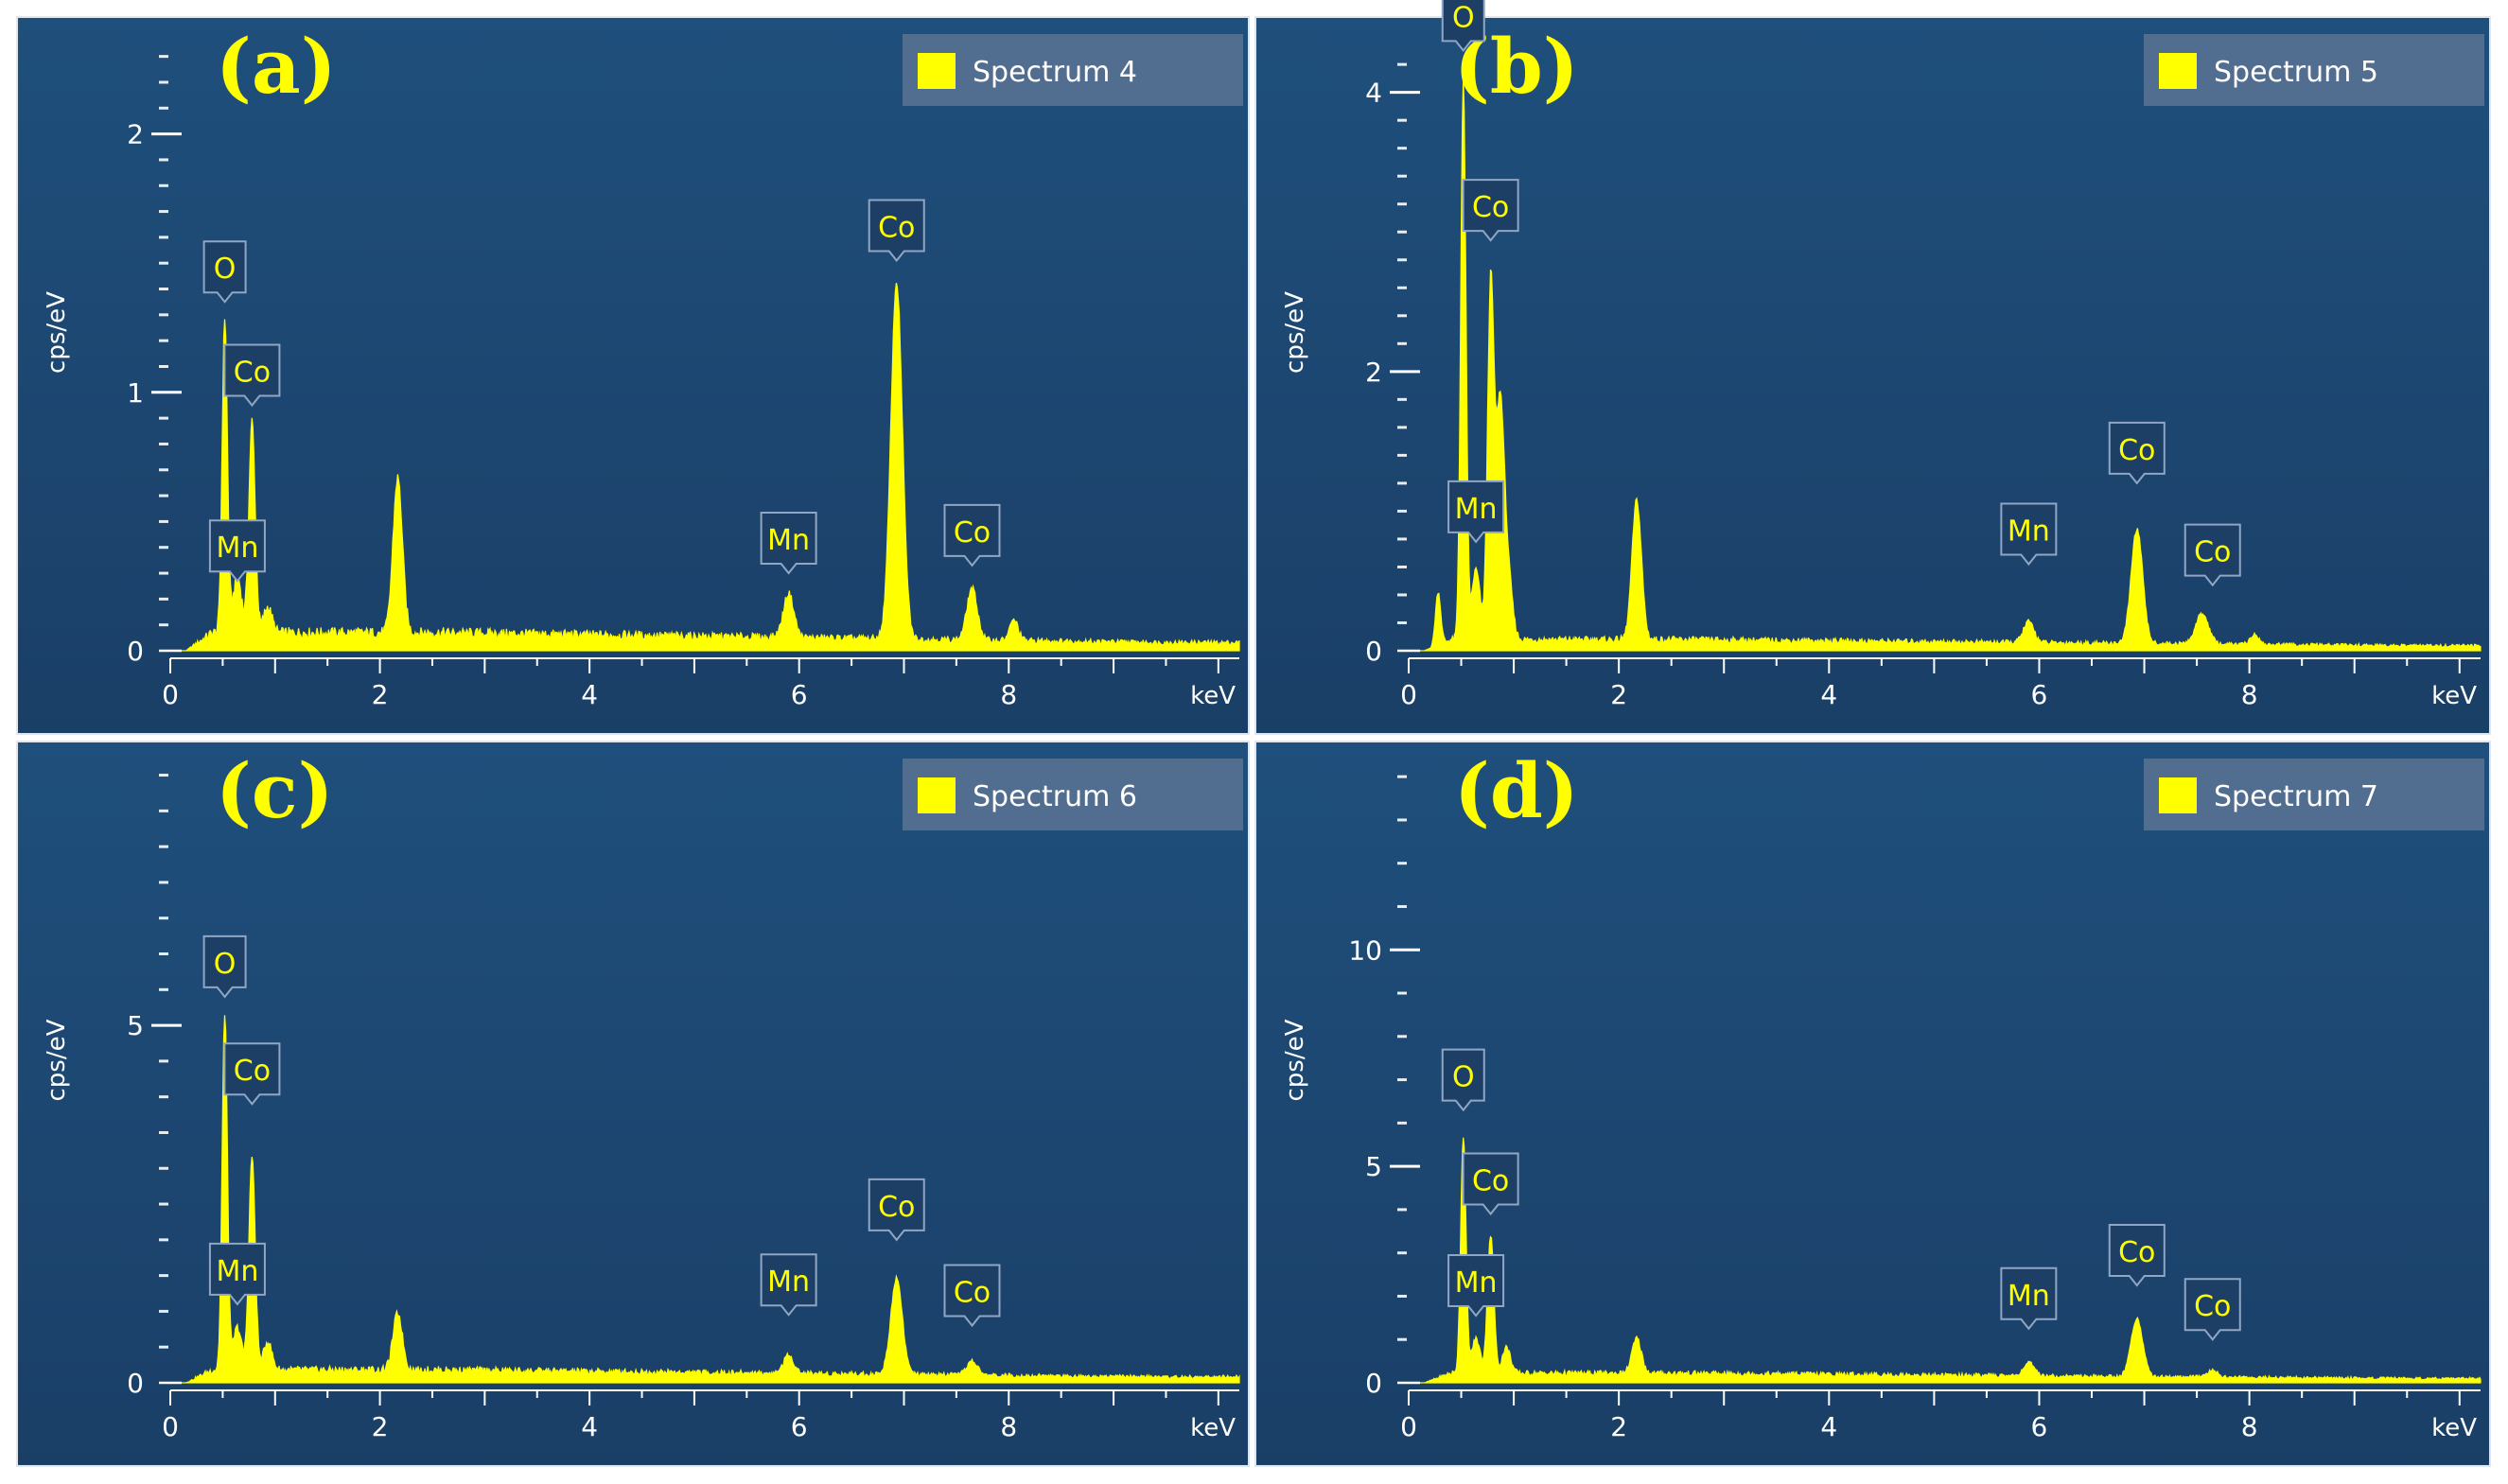 Image resolution: width=2508 pixels, height=1484 pixels. I want to click on panel-letter: (a), so click(276, 67).